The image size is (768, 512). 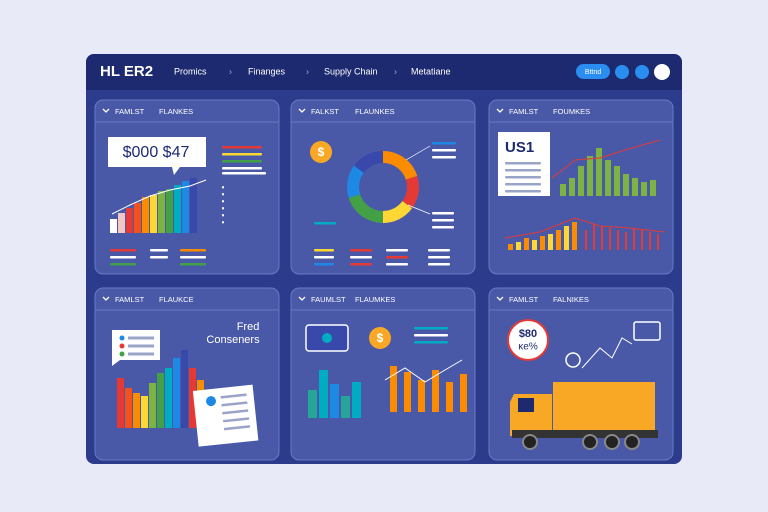 What do you see at coordinates (431, 71) in the screenshot?
I see `nav-item: Metatiane` at bounding box center [431, 71].